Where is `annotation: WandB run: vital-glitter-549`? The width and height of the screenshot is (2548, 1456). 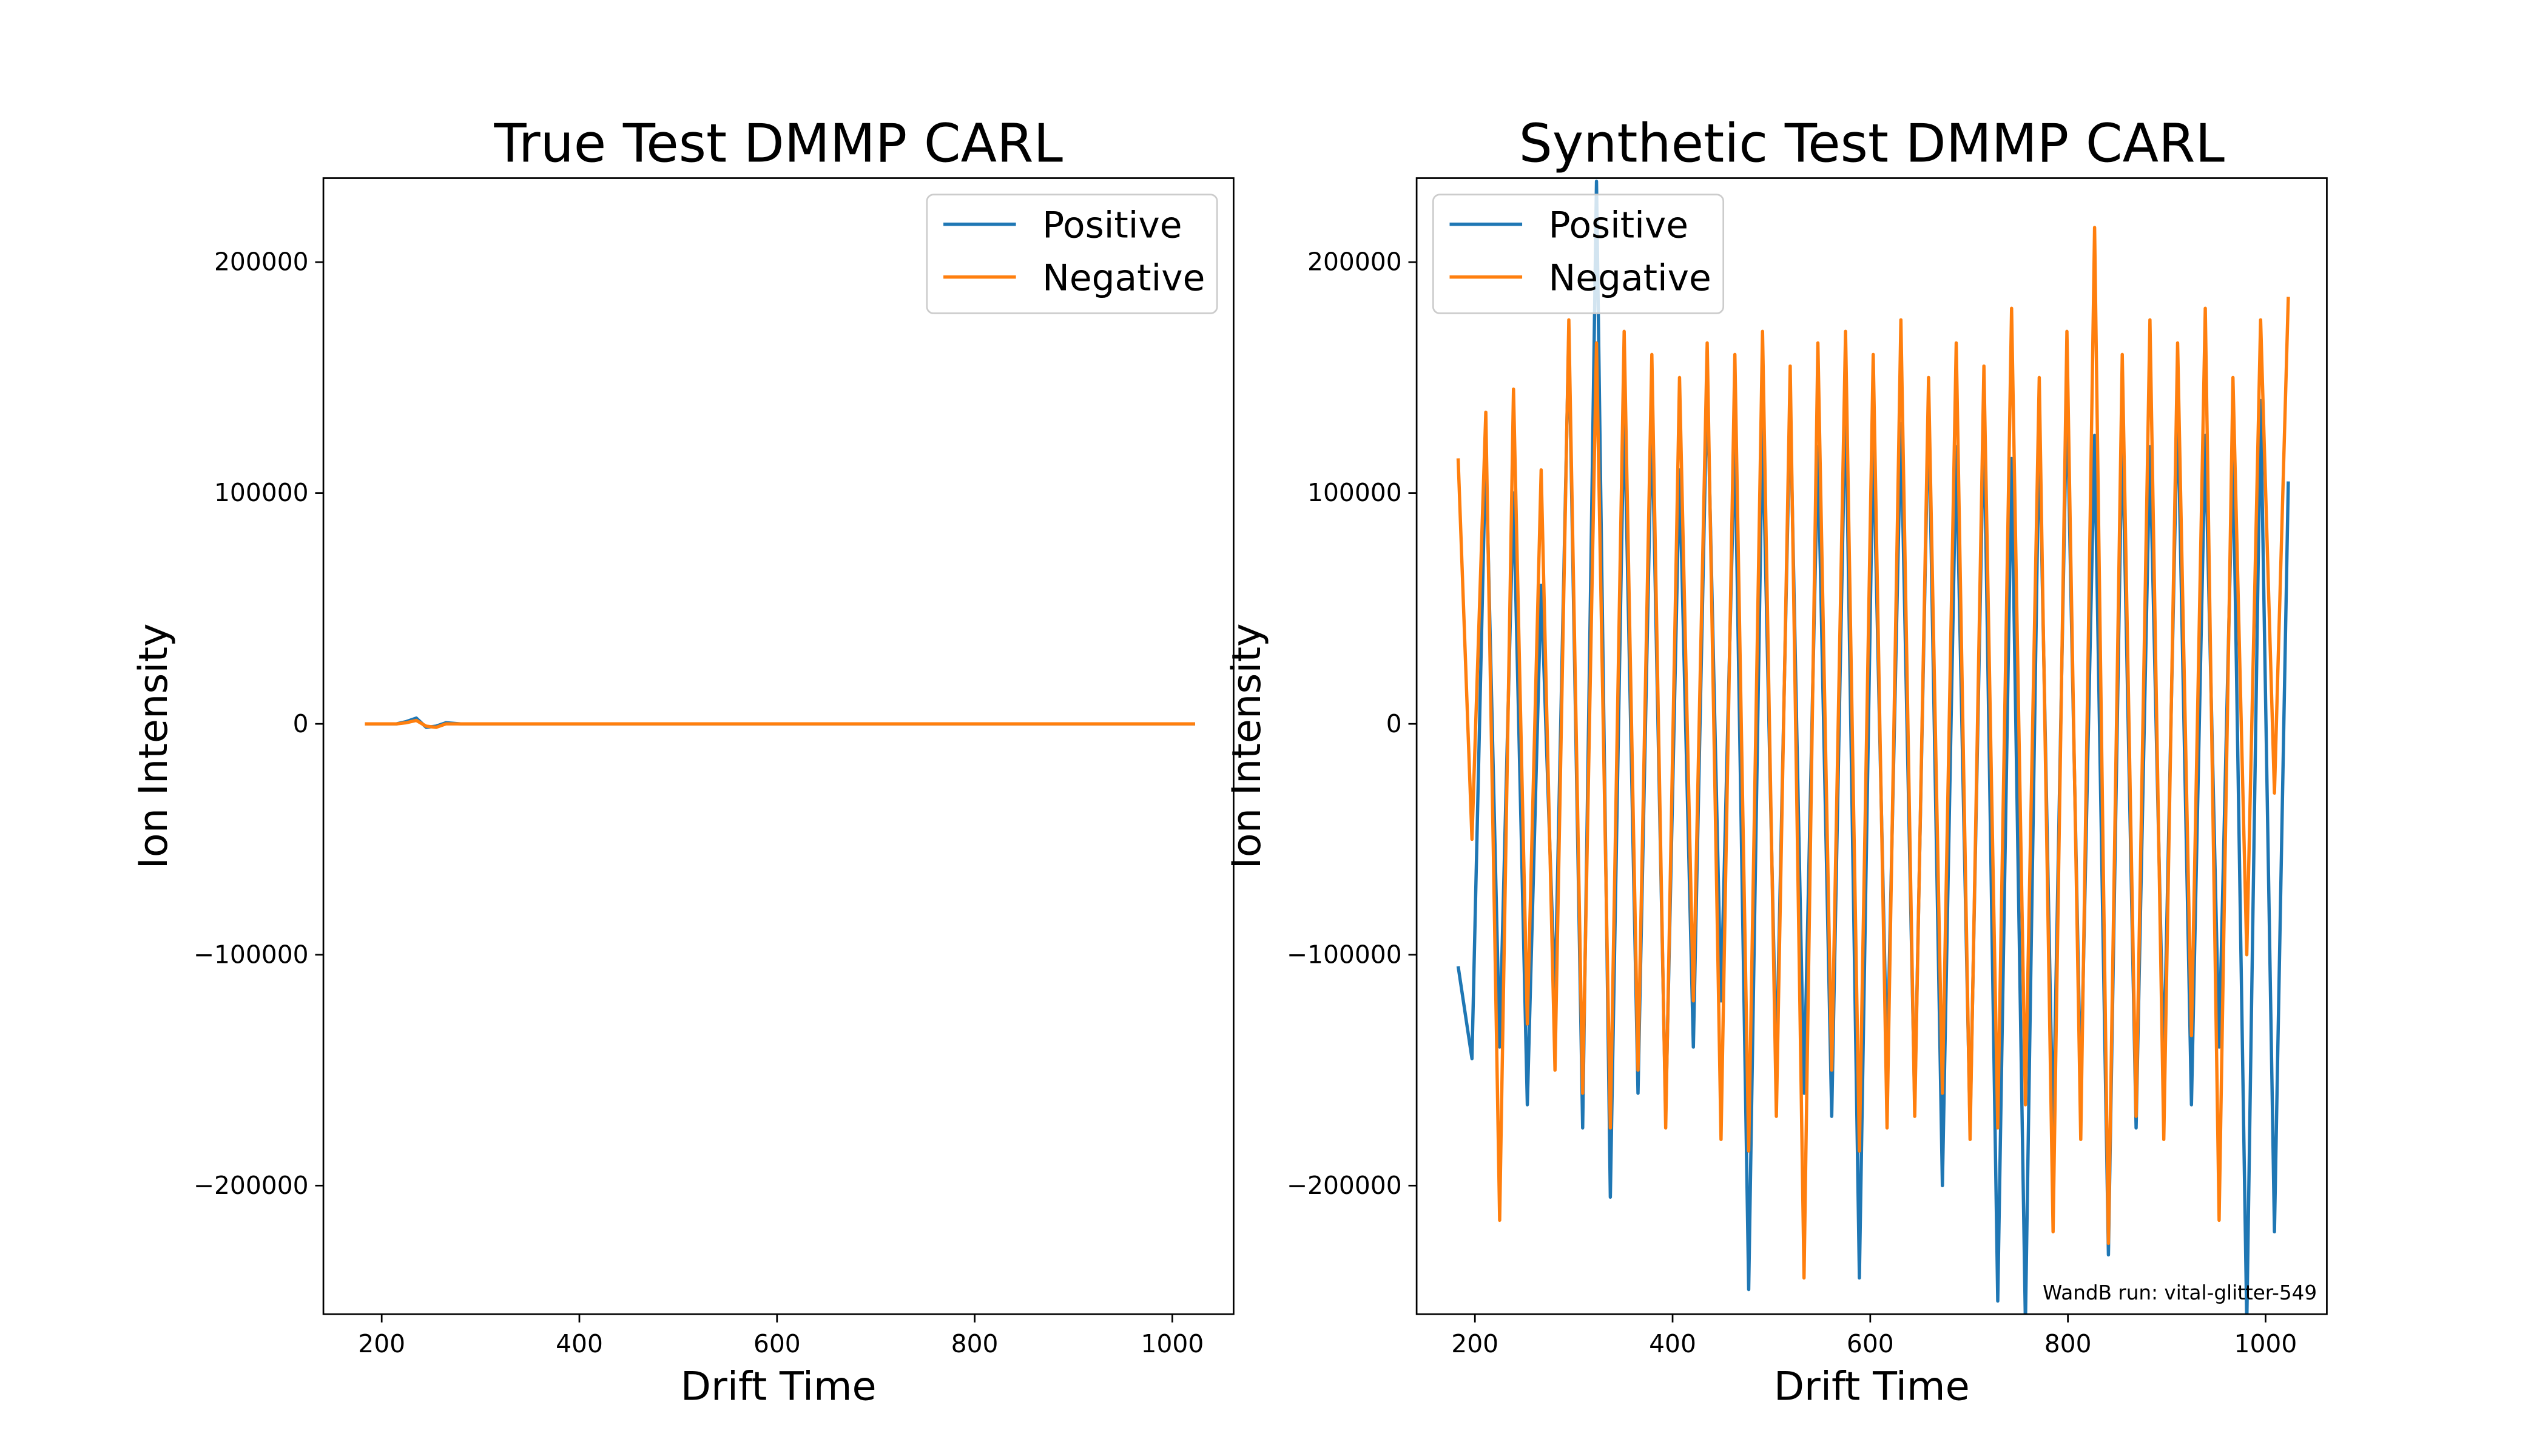 annotation: WandB run: vital-glitter-549 is located at coordinates (2180, 1292).